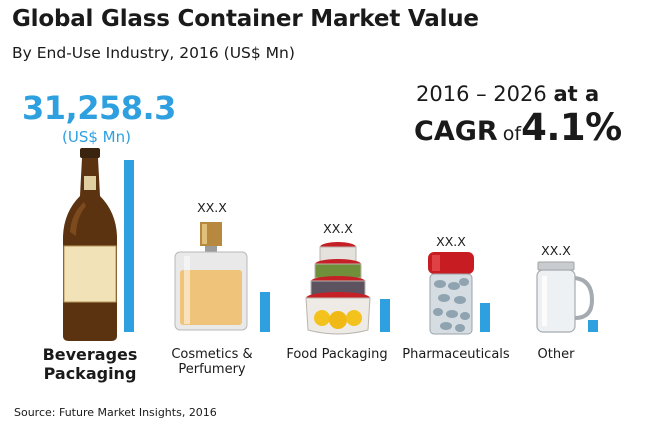 This screenshot has height=434, width=650. What do you see at coordinates (556, 250) in the screenshot?
I see `data-label-5: XX.X` at bounding box center [556, 250].